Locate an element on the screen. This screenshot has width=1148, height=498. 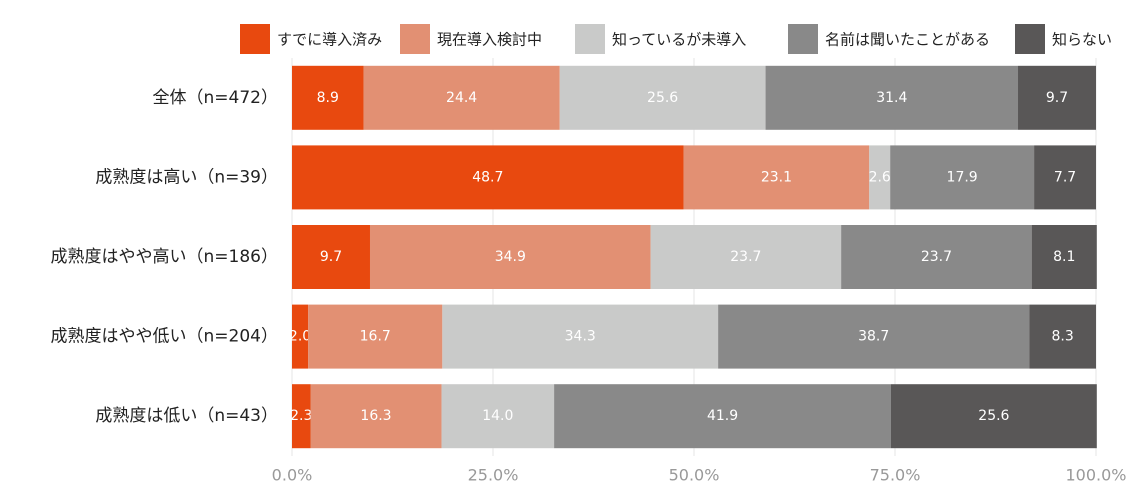
data-label: 7.7 is located at coordinates (1065, 177).